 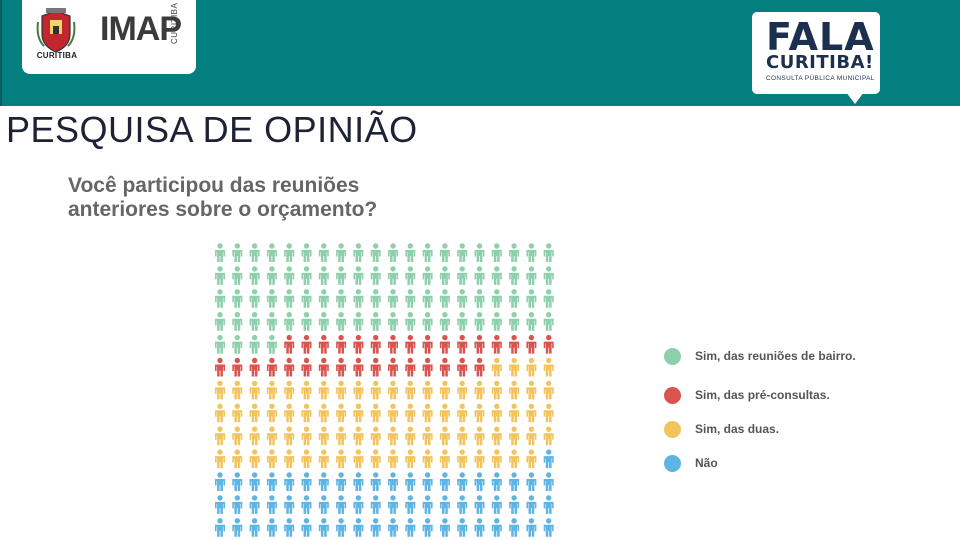 I want to click on fala-title: FALA, so click(x=820, y=37).